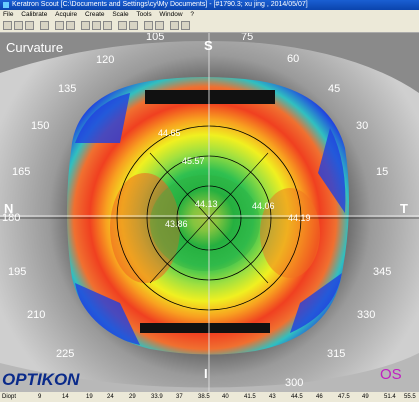 The width and height of the screenshot is (419, 402). I want to click on reading-4: 44.06, so click(263, 206).